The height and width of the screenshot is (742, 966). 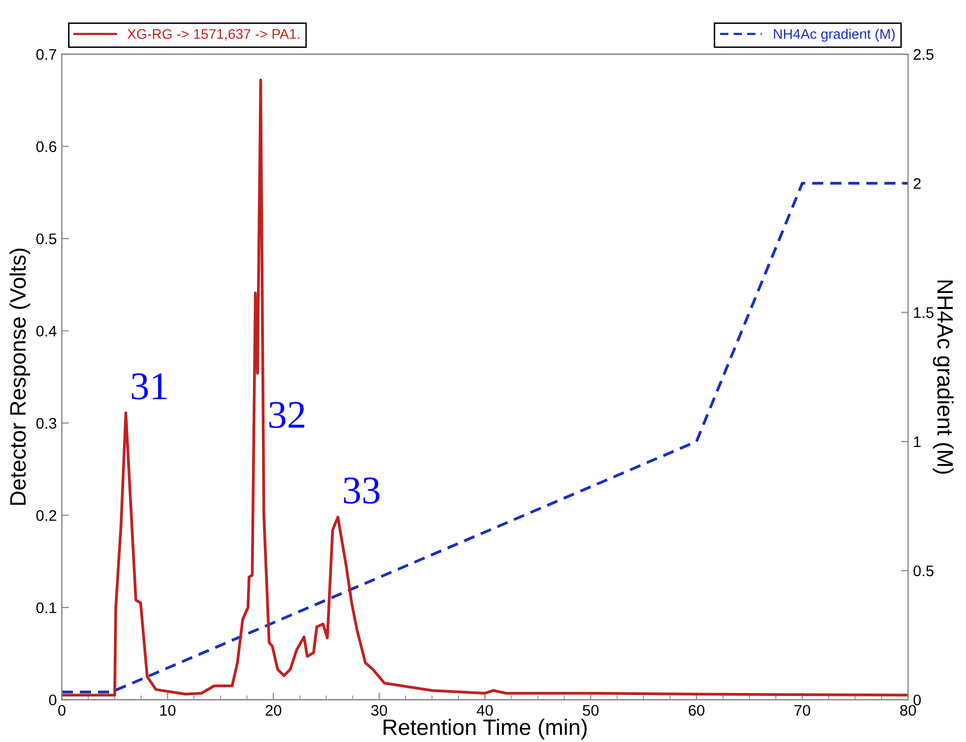 I want to click on y2-axis-title: NH4Ac gradient (M), so click(x=943, y=377).